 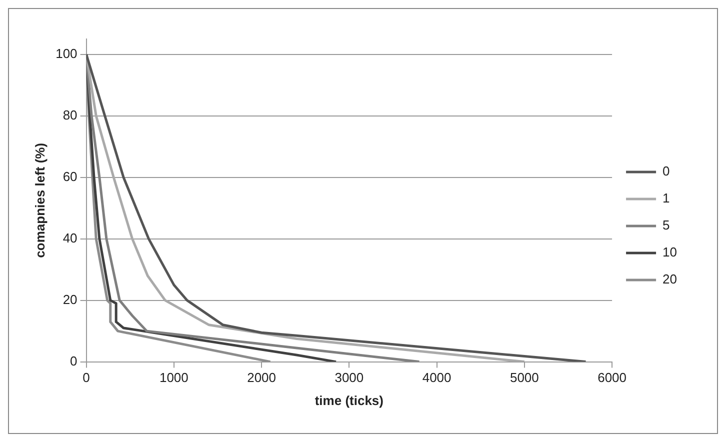 What do you see at coordinates (40, 200) in the screenshot?
I see `y-axis-title: comapnies left (%)` at bounding box center [40, 200].